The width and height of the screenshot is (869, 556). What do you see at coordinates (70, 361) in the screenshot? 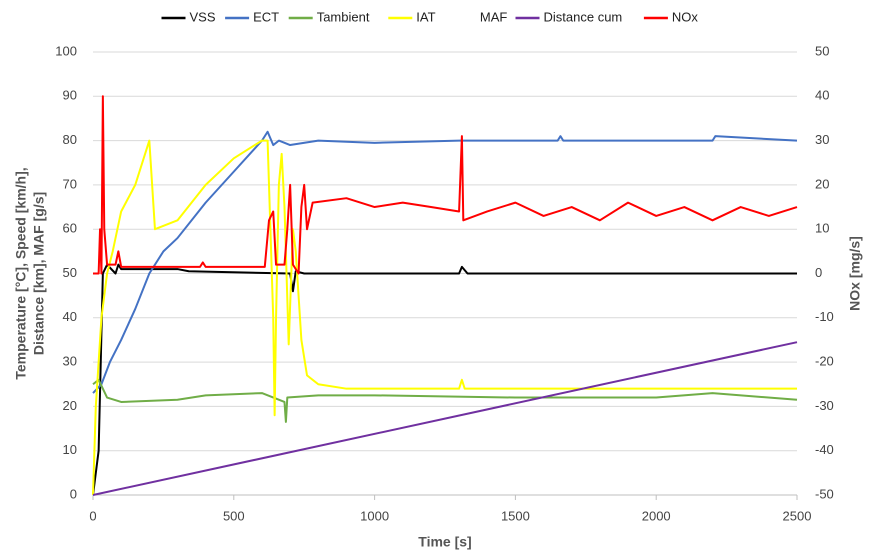
I see `y-tick-label: 30` at bounding box center [70, 361].